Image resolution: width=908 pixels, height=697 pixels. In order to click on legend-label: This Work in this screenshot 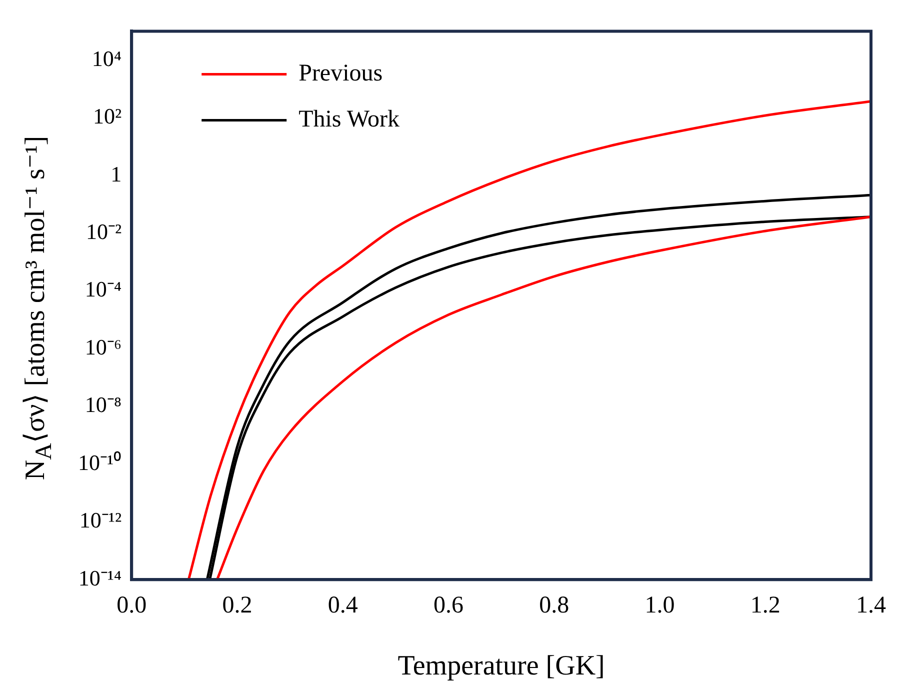, I will do `click(349, 119)`.